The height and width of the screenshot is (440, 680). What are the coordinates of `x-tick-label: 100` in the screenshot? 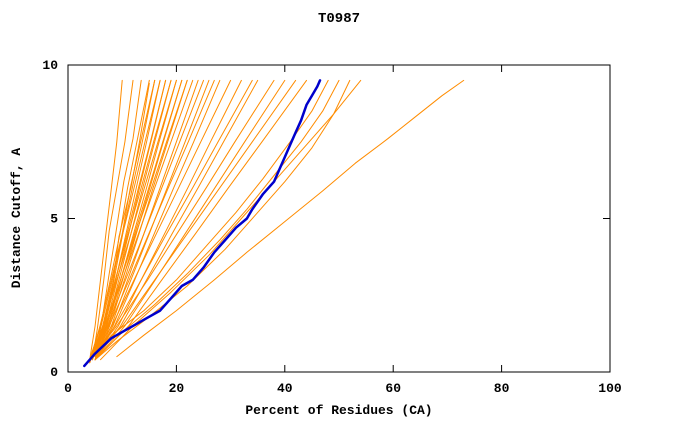 It's located at (610, 388).